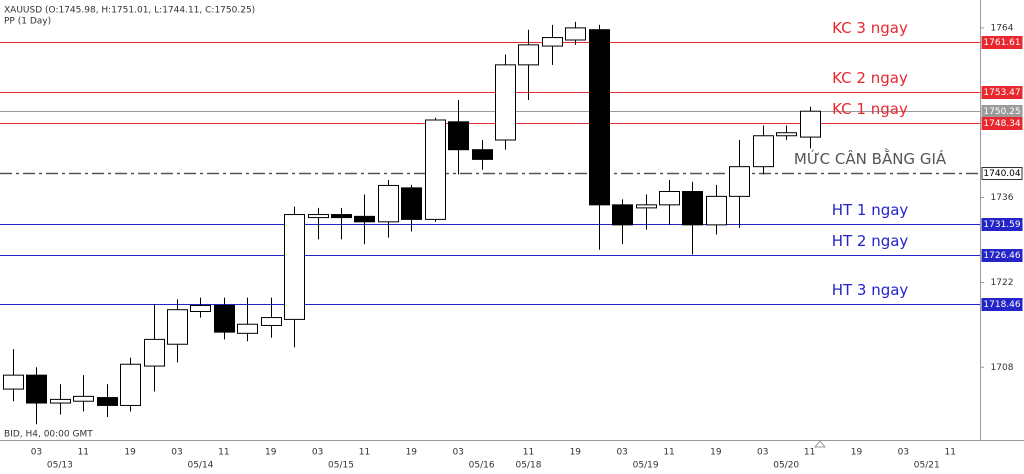 The width and height of the screenshot is (1024, 474). What do you see at coordinates (646, 466) in the screenshot?
I see `date-label: 05/19` at bounding box center [646, 466].